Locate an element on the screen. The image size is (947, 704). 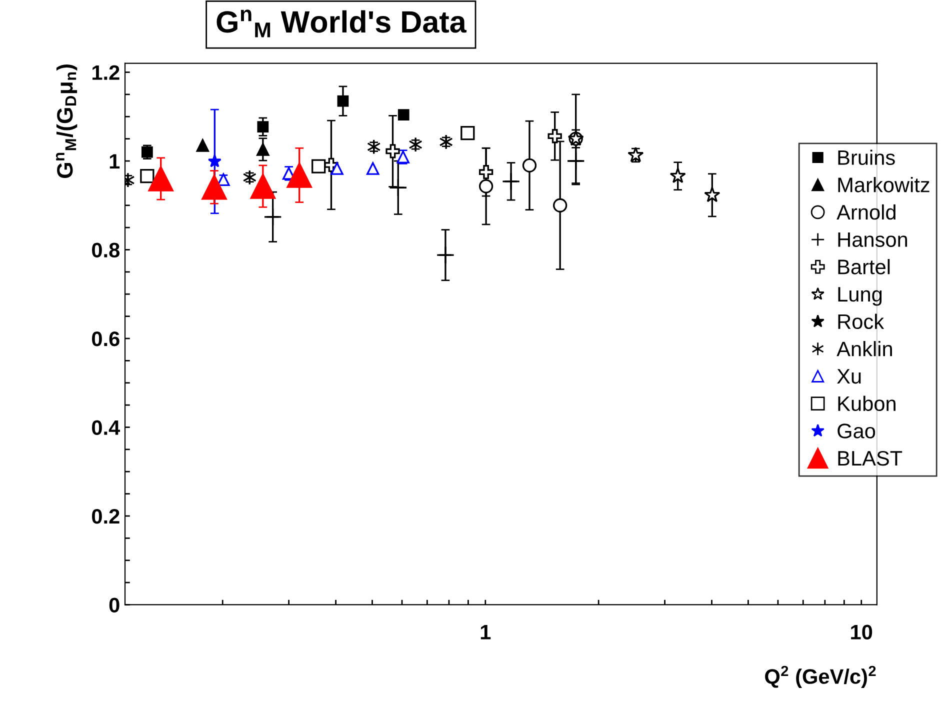
x-tick-label: 10 is located at coordinates (861, 632).